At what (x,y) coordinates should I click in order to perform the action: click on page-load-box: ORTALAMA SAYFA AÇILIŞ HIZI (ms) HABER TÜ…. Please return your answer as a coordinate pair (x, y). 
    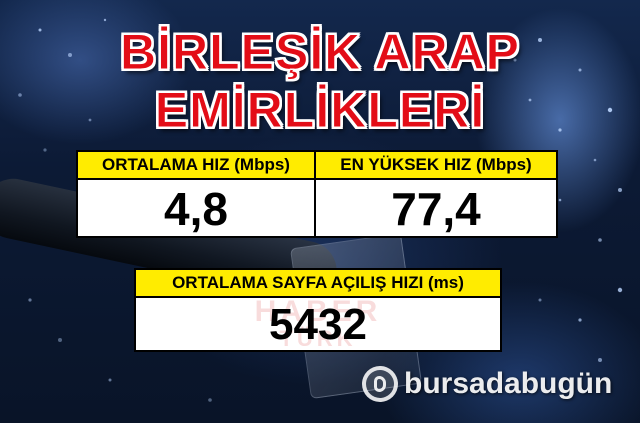
    Looking at the image, I should click on (318, 310).